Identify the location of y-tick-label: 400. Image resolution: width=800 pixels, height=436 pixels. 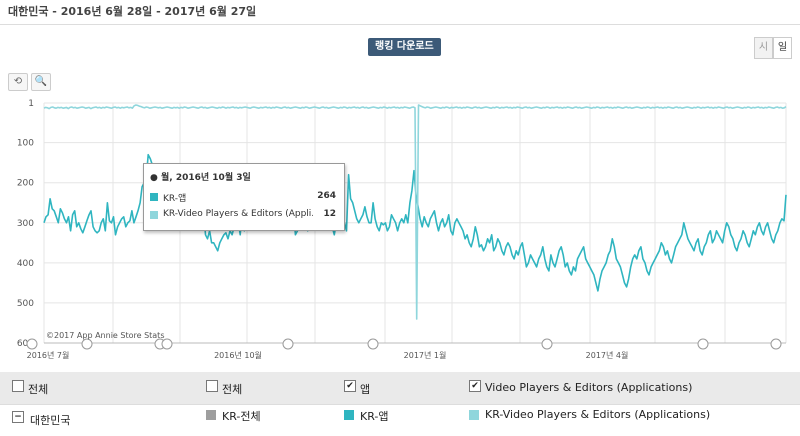
(25, 264).